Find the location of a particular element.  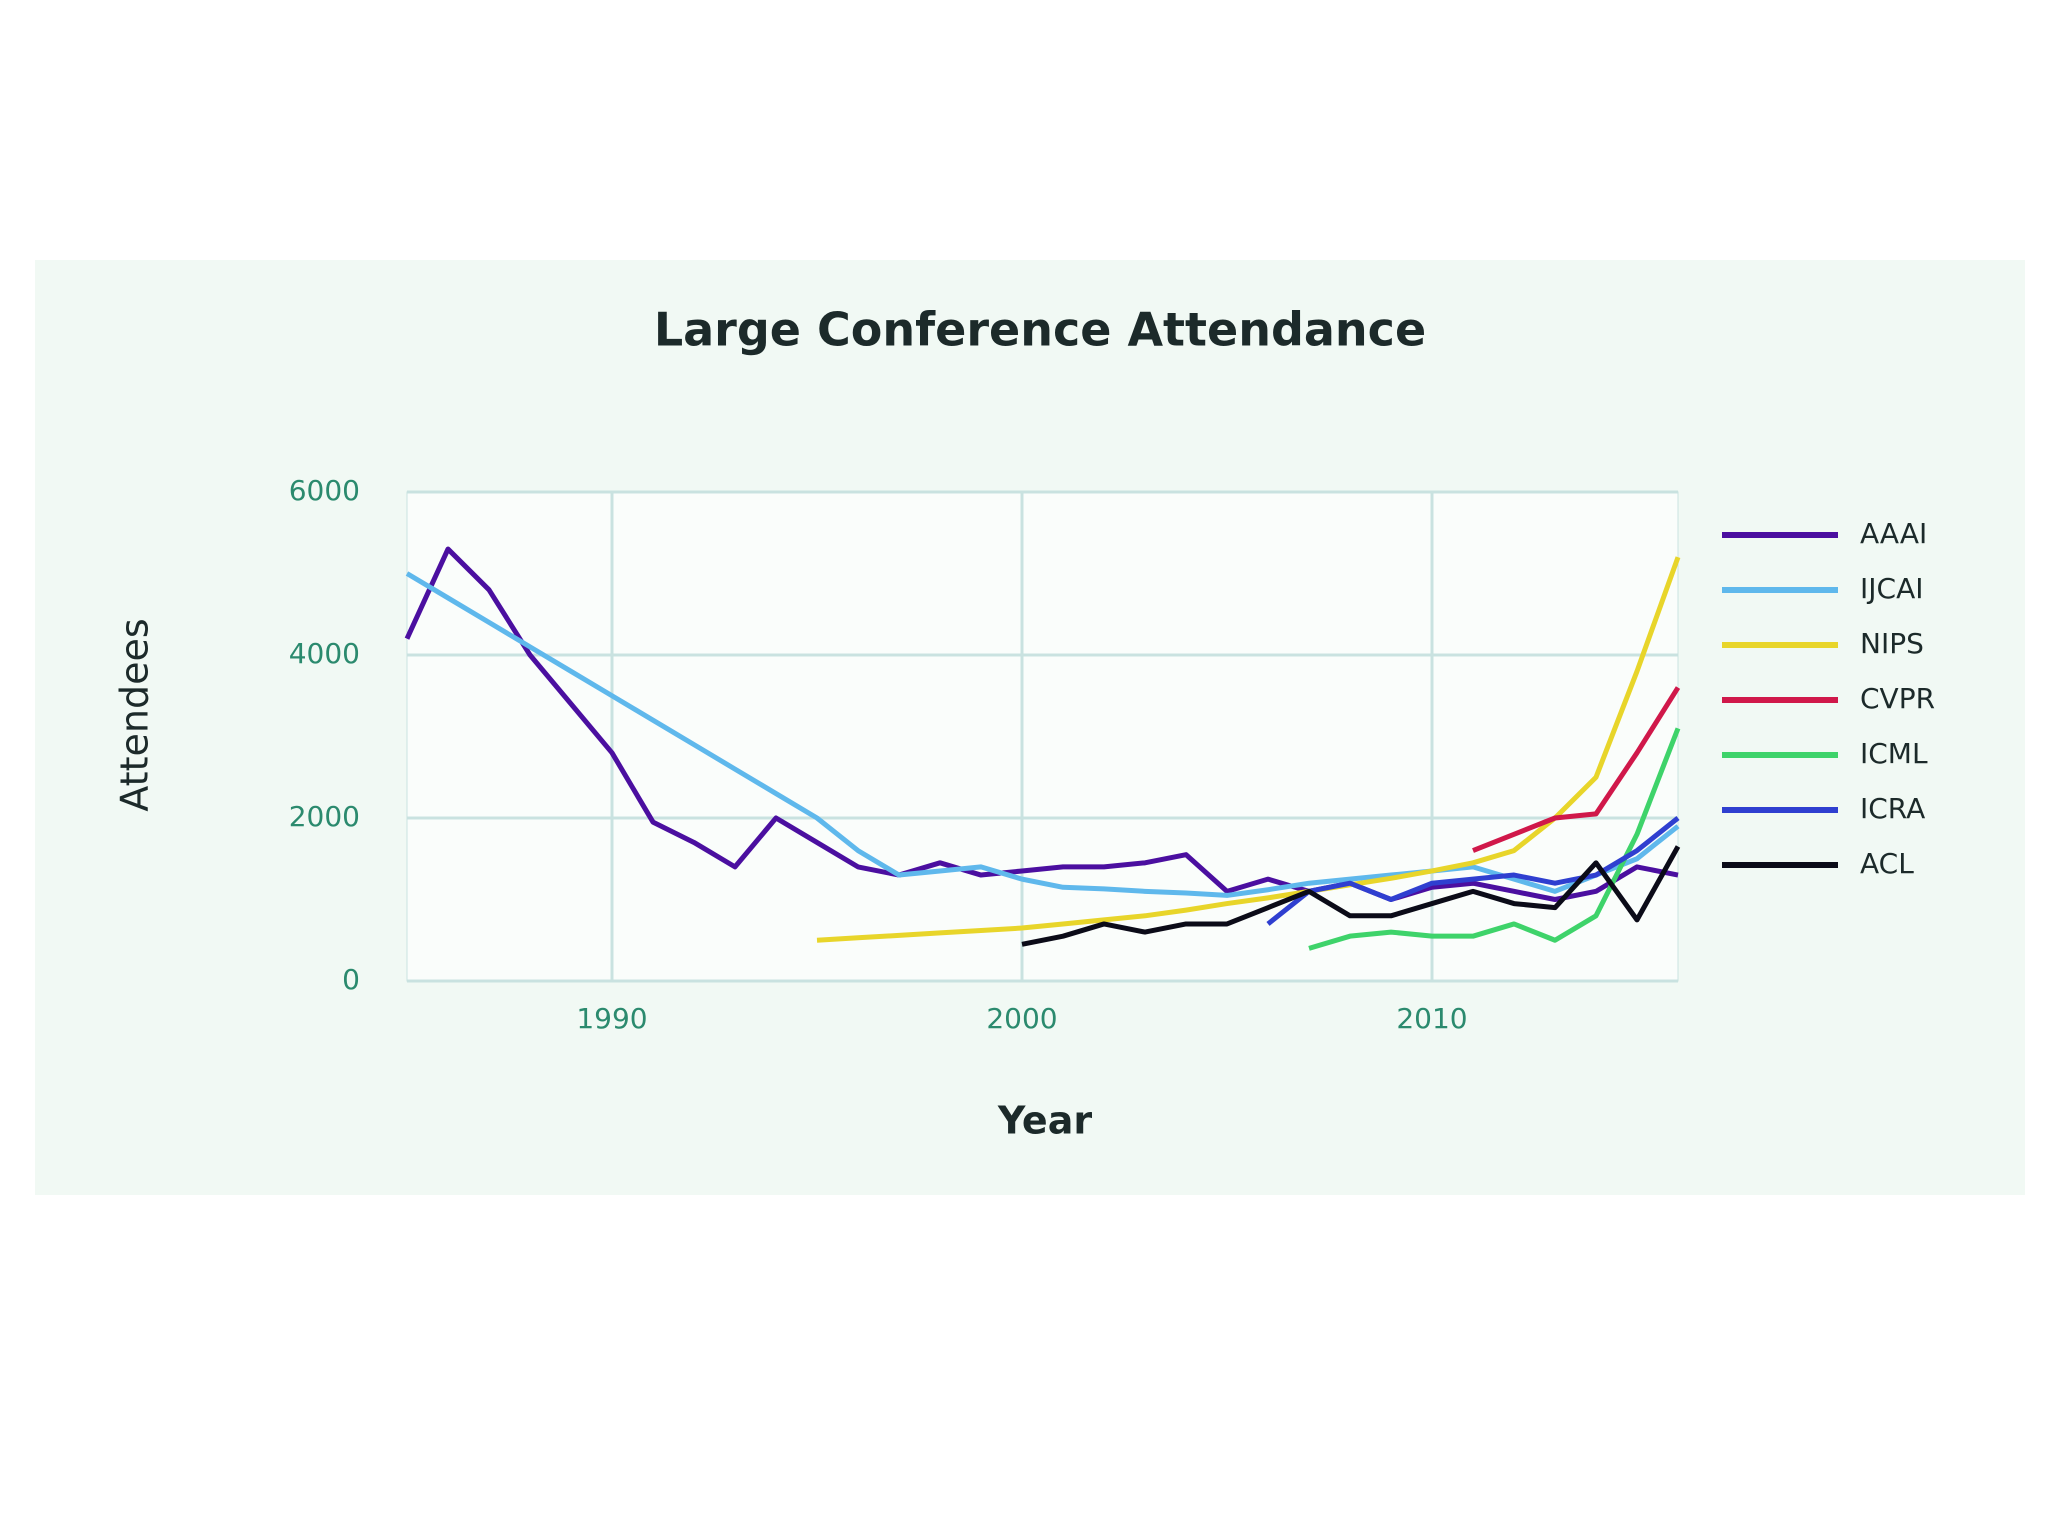

y-tick-label: 6000 is located at coordinates (324, 490).